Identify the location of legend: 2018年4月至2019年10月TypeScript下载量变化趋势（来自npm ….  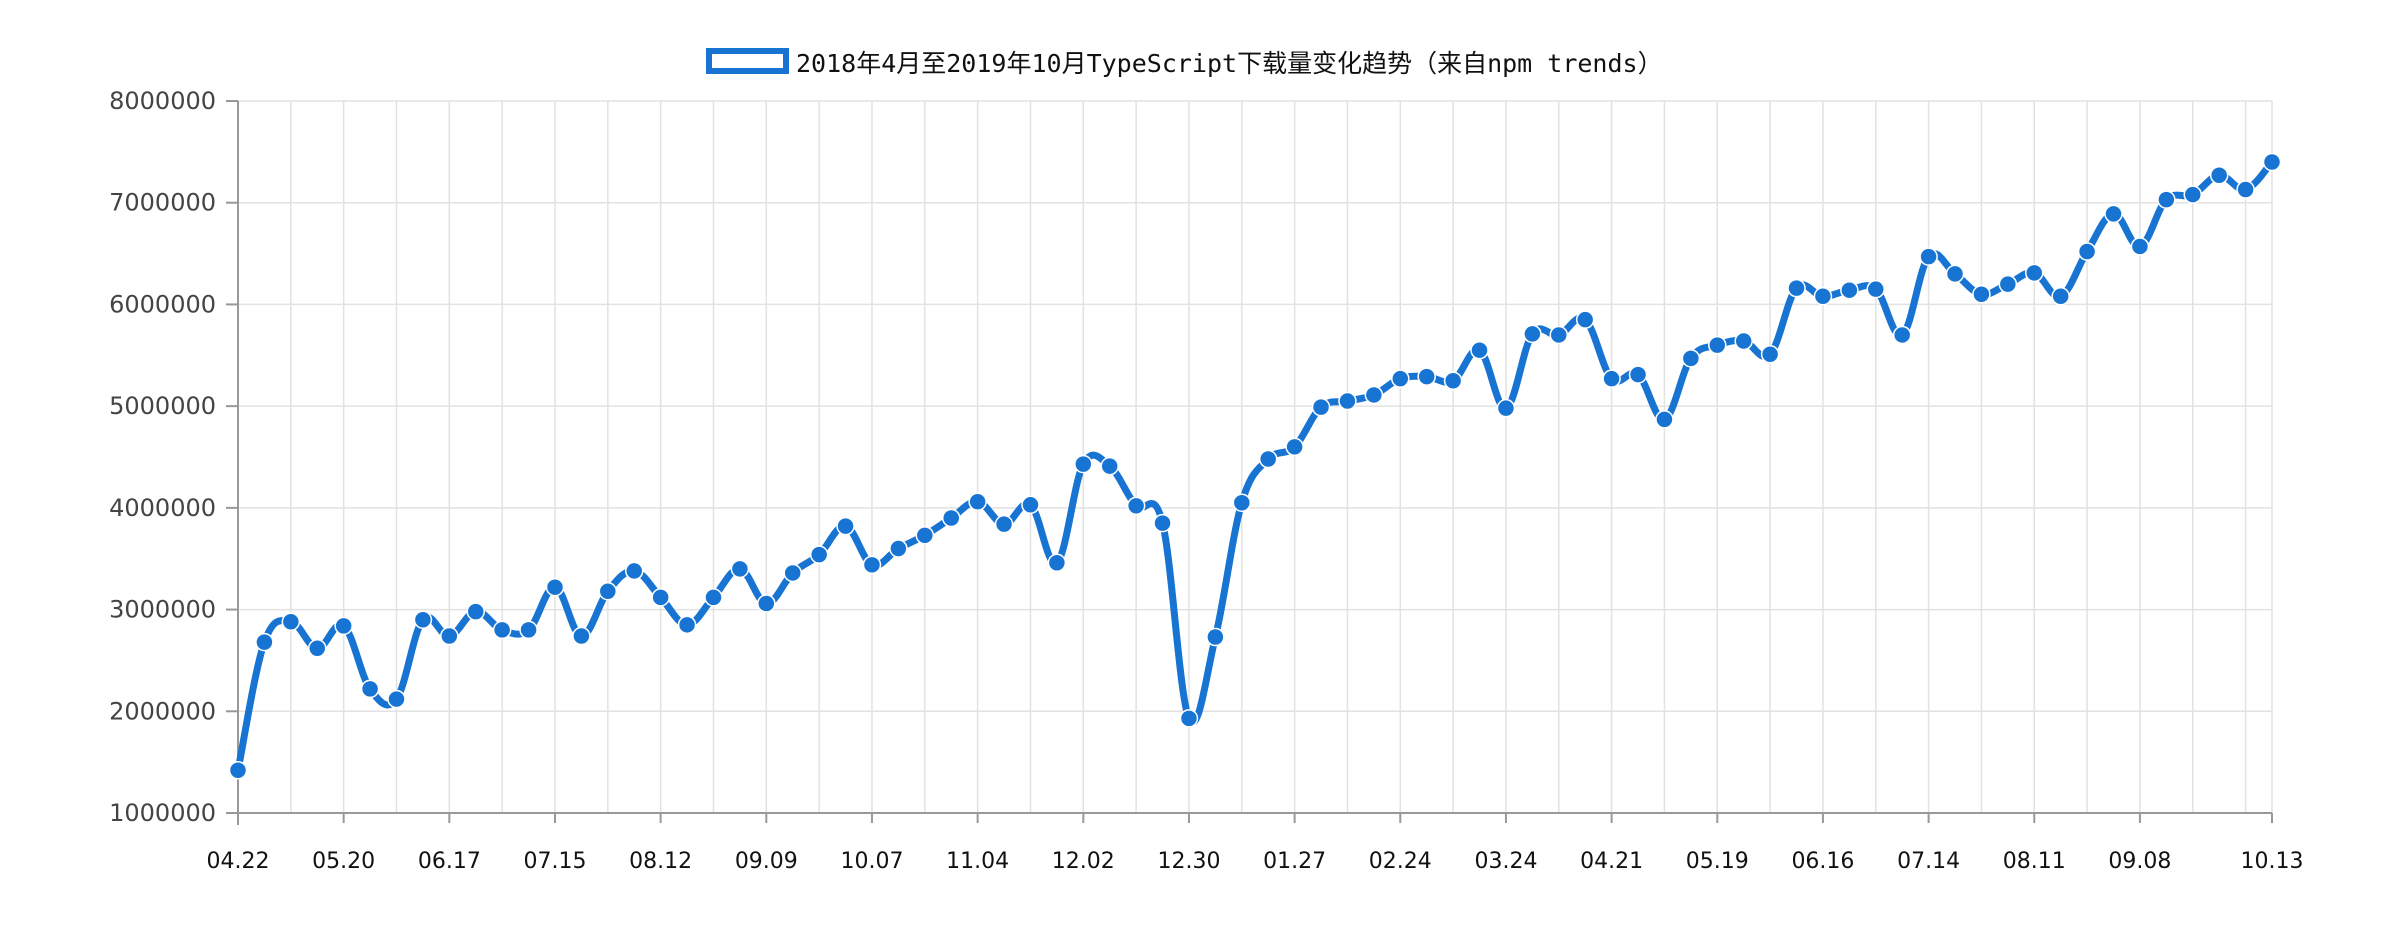
(1184, 63).